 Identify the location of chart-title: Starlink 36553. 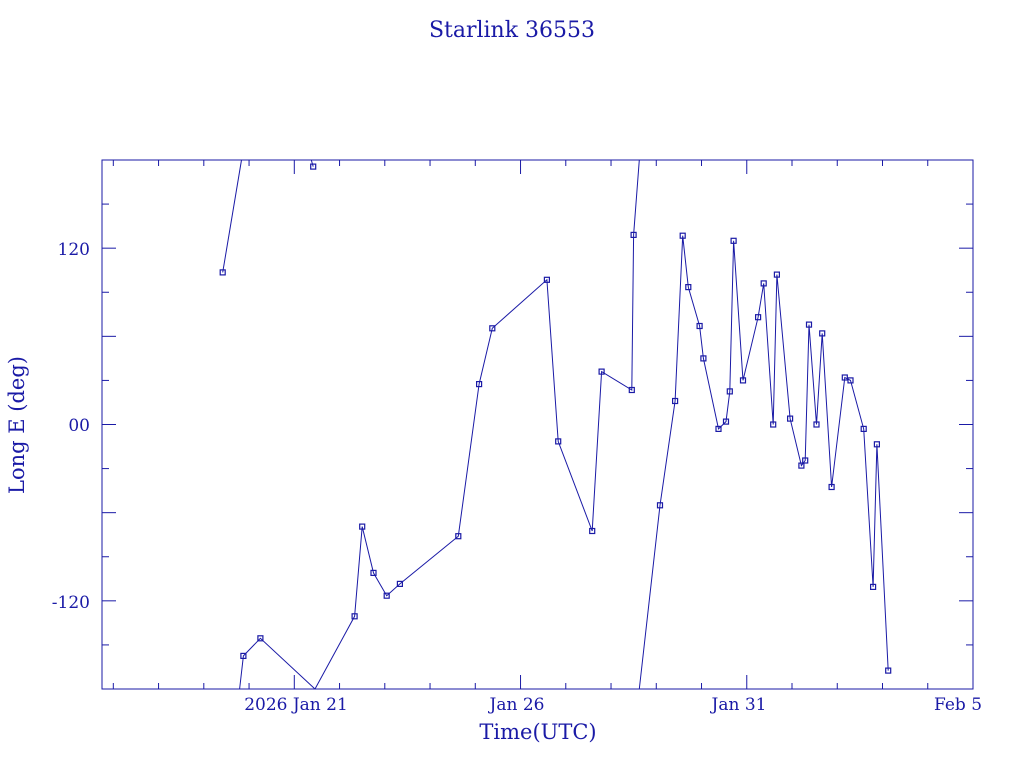
(512, 30).